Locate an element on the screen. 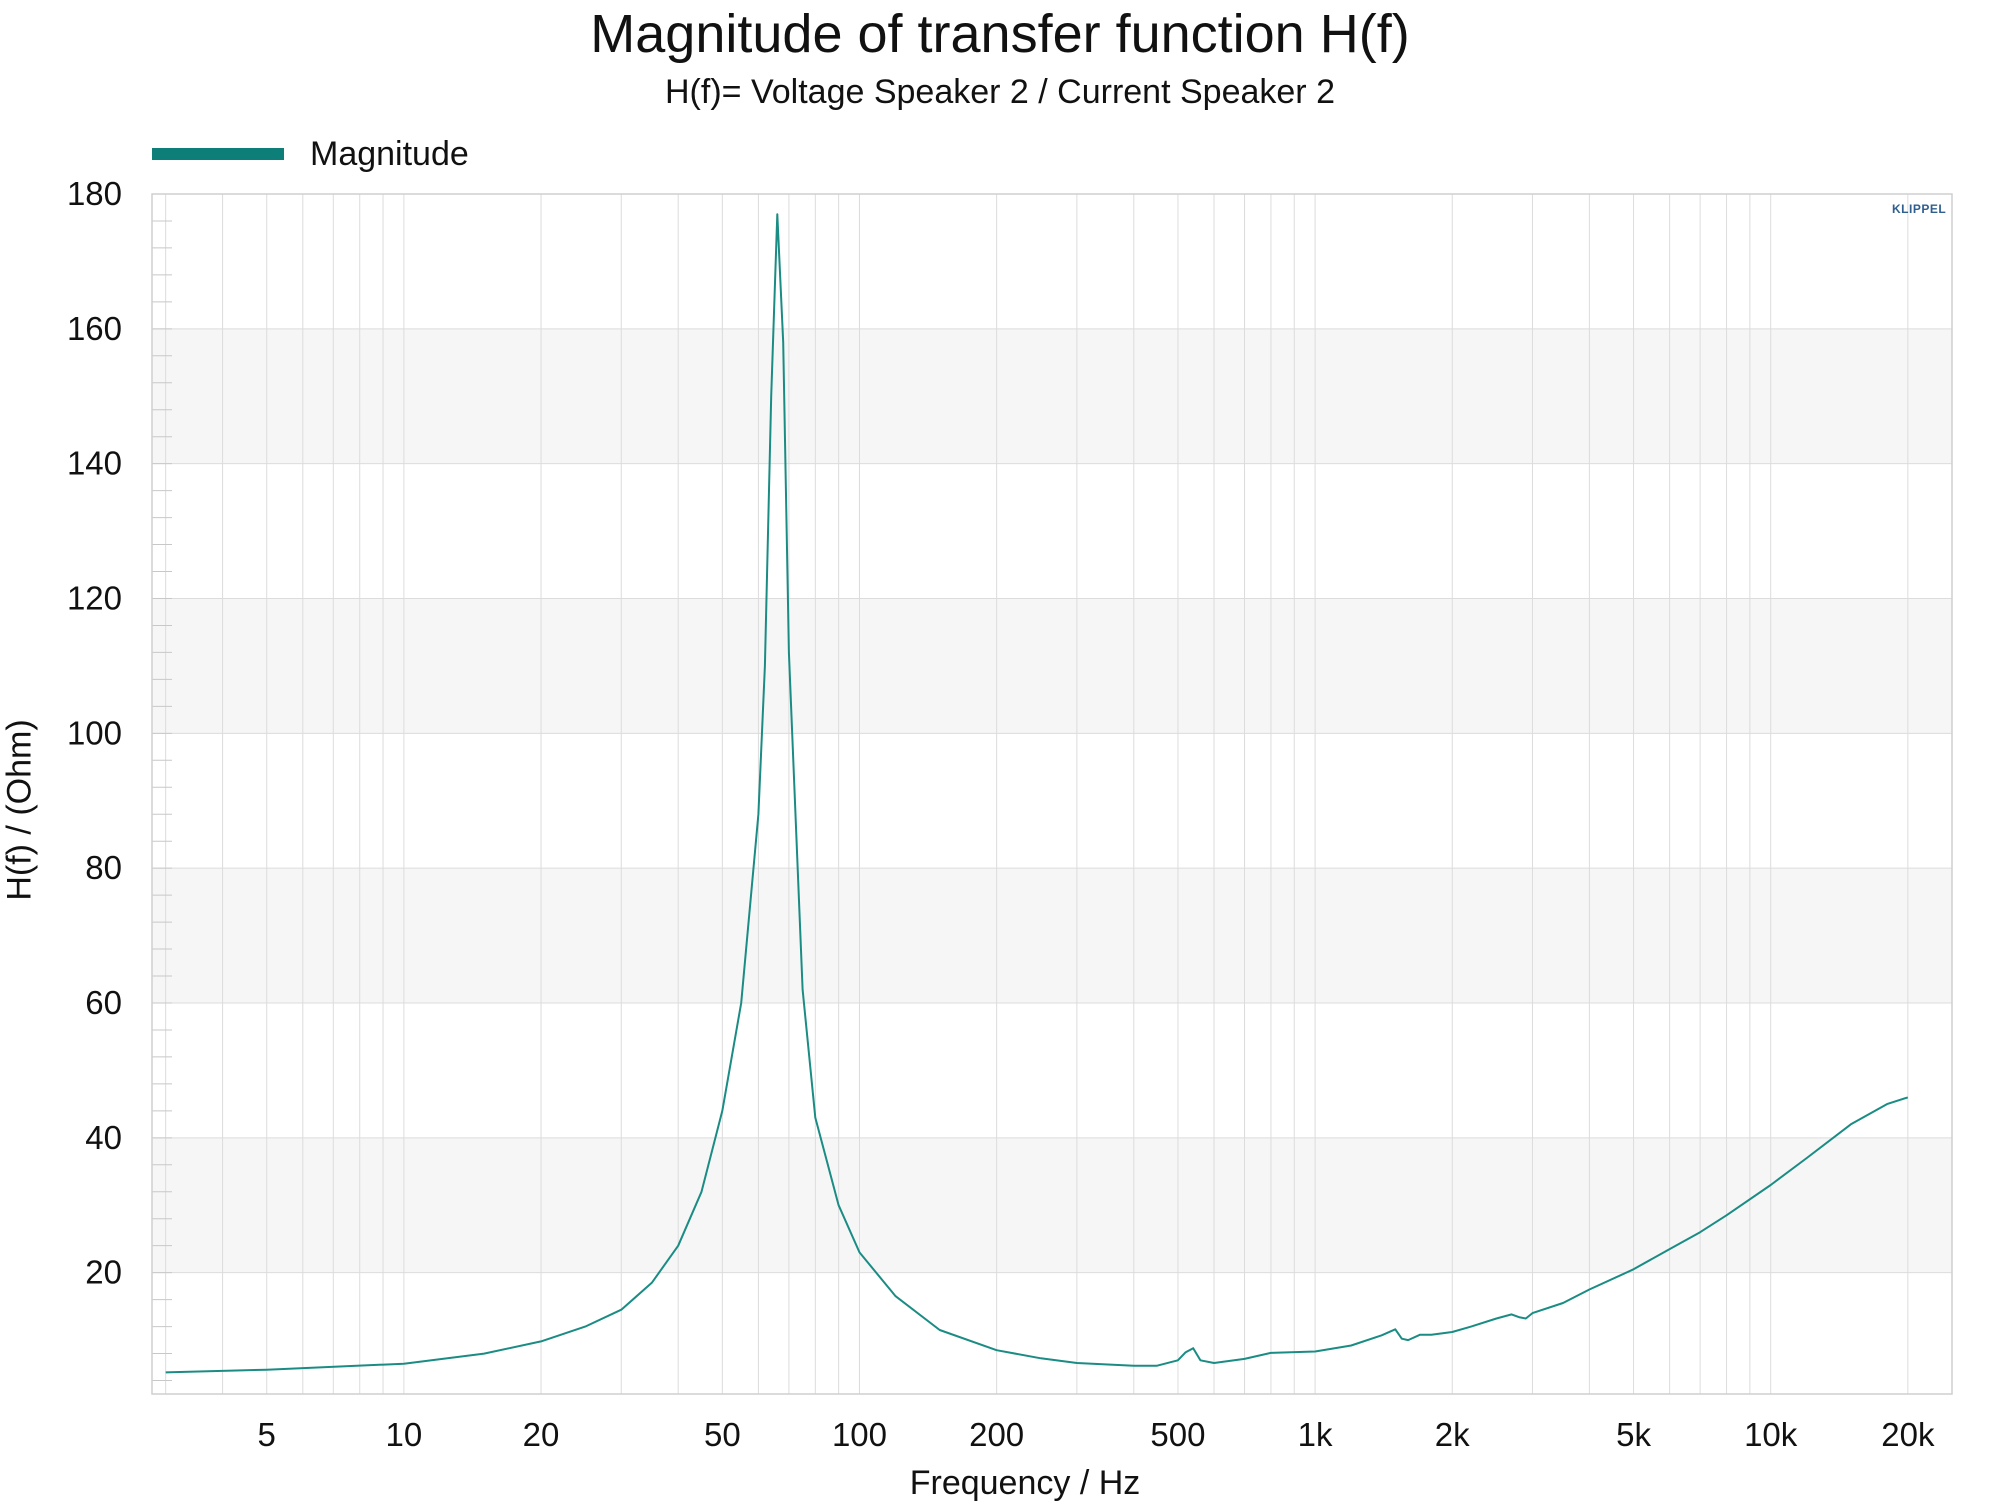  y-tick-label: 40 is located at coordinates (103, 1137).